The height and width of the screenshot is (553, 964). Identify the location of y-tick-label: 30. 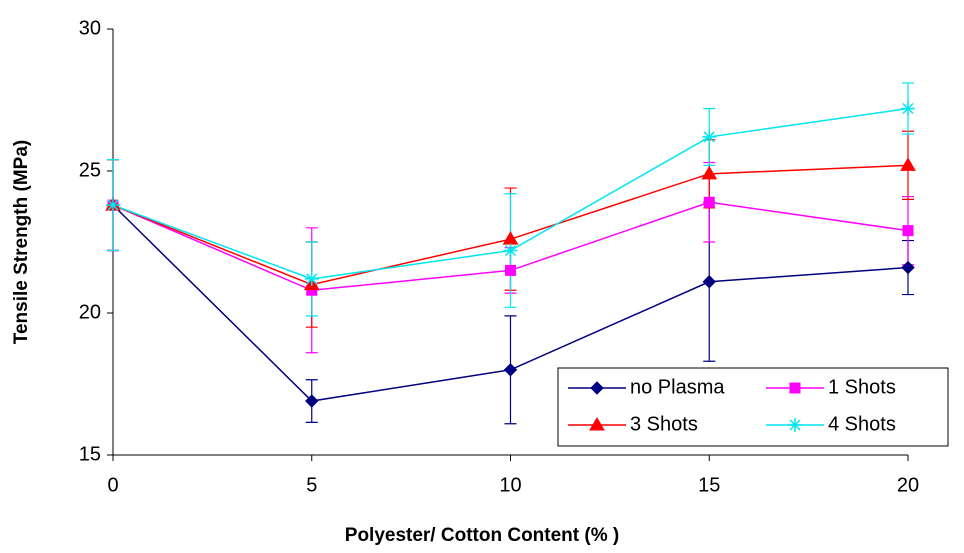
(90, 28).